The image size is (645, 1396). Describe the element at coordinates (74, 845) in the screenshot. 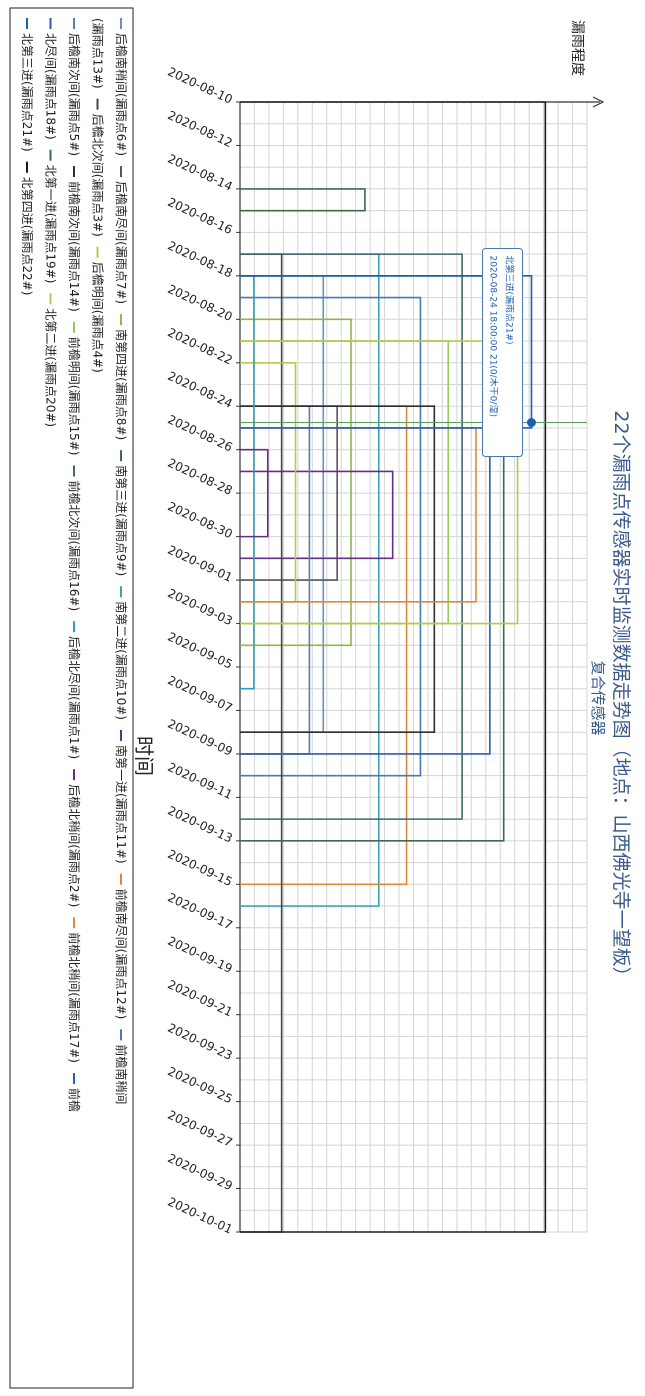

I see `legend-label: 后檐北稍间(漏雨点2#)` at that location.